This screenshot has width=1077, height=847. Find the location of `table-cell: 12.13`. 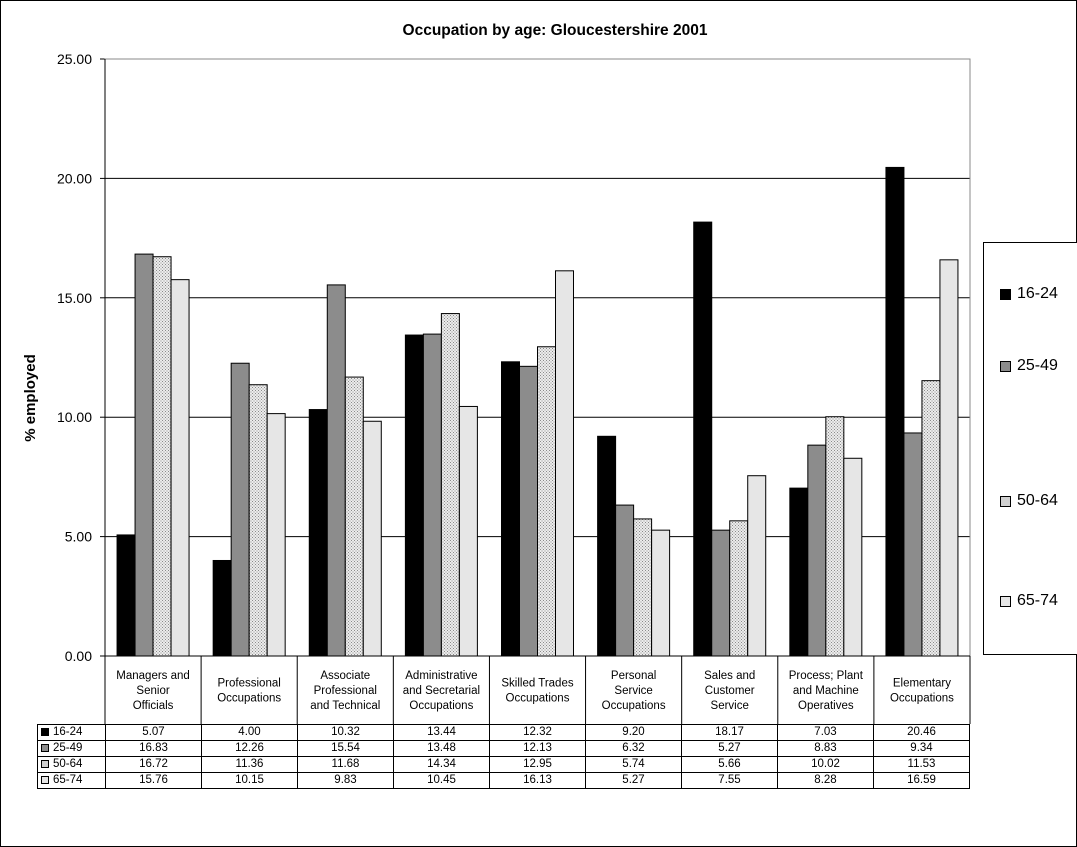

table-cell: 12.13 is located at coordinates (537, 748).